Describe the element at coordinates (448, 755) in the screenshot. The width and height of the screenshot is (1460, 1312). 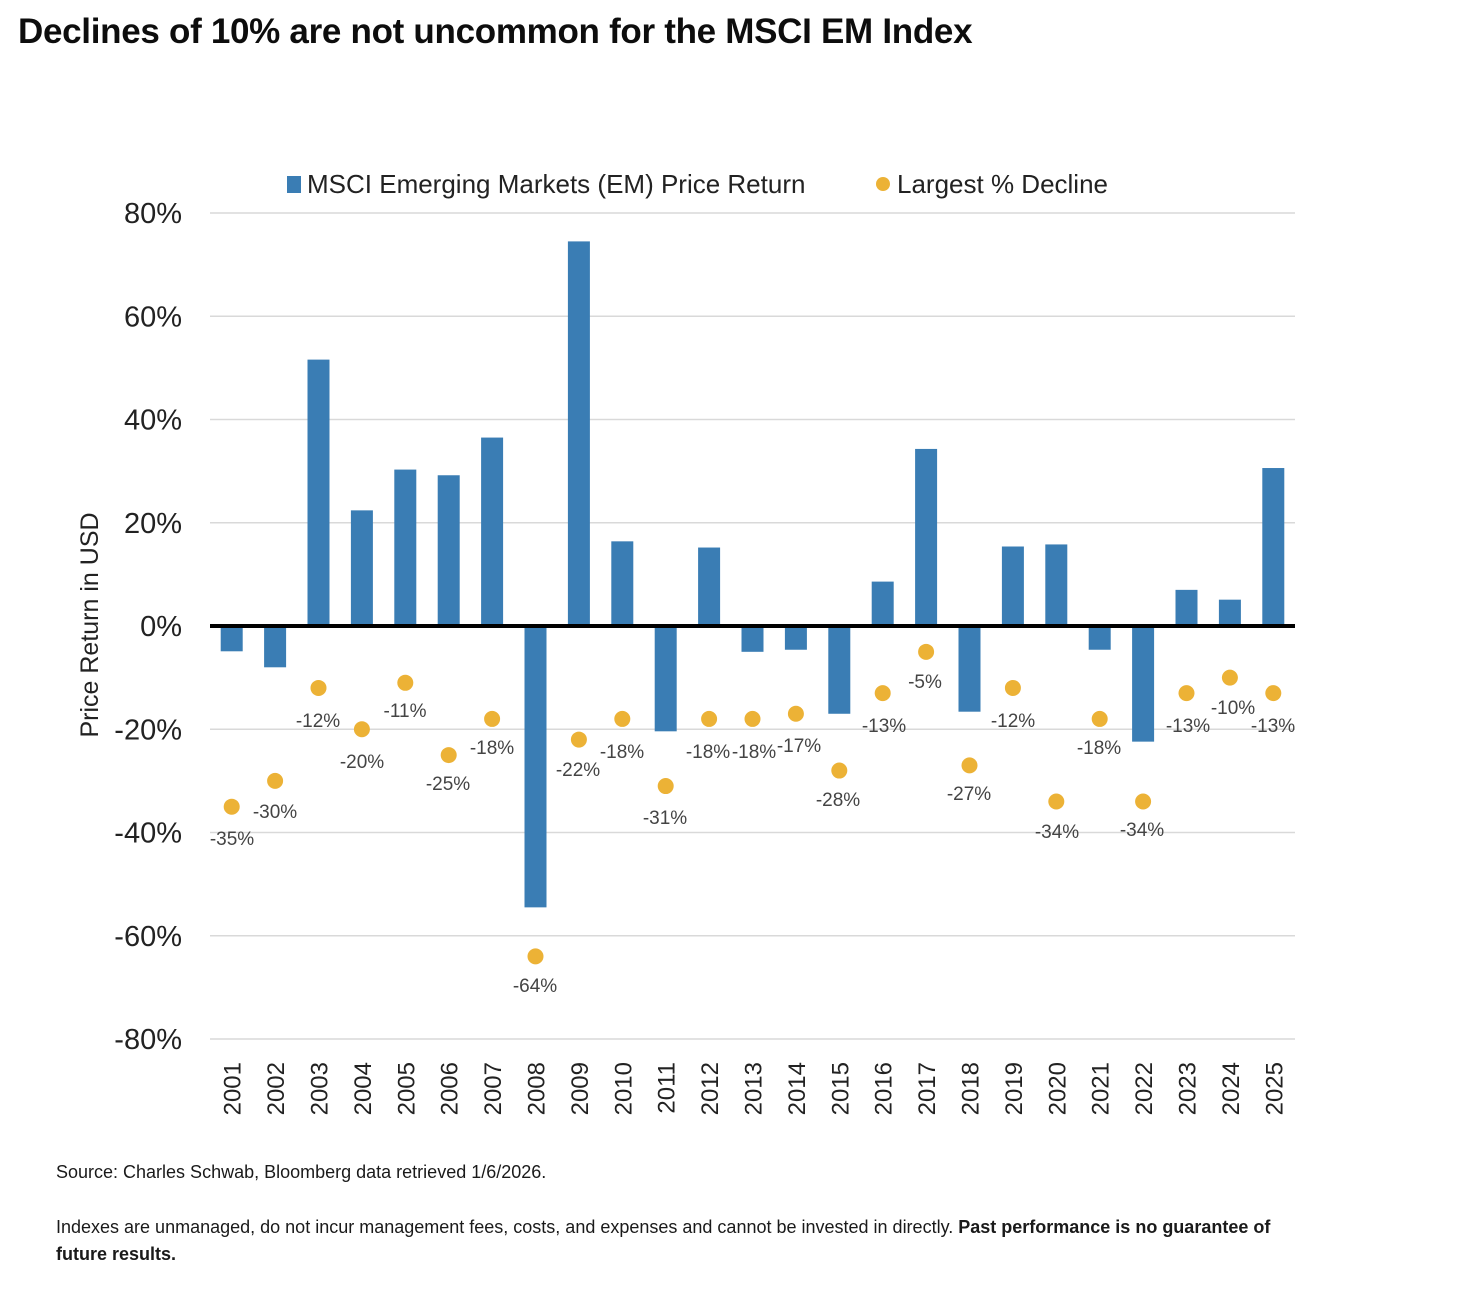
I see `decline-dot-2006` at that location.